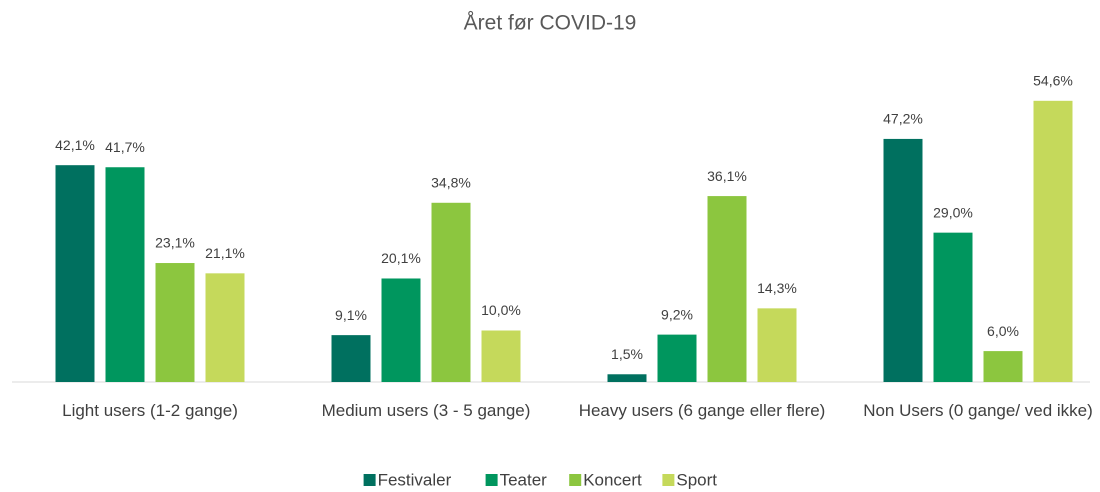 The width and height of the screenshot is (1100, 492). Describe the element at coordinates (415, 479) in the screenshot. I see `legend-label: Festivaler` at that location.